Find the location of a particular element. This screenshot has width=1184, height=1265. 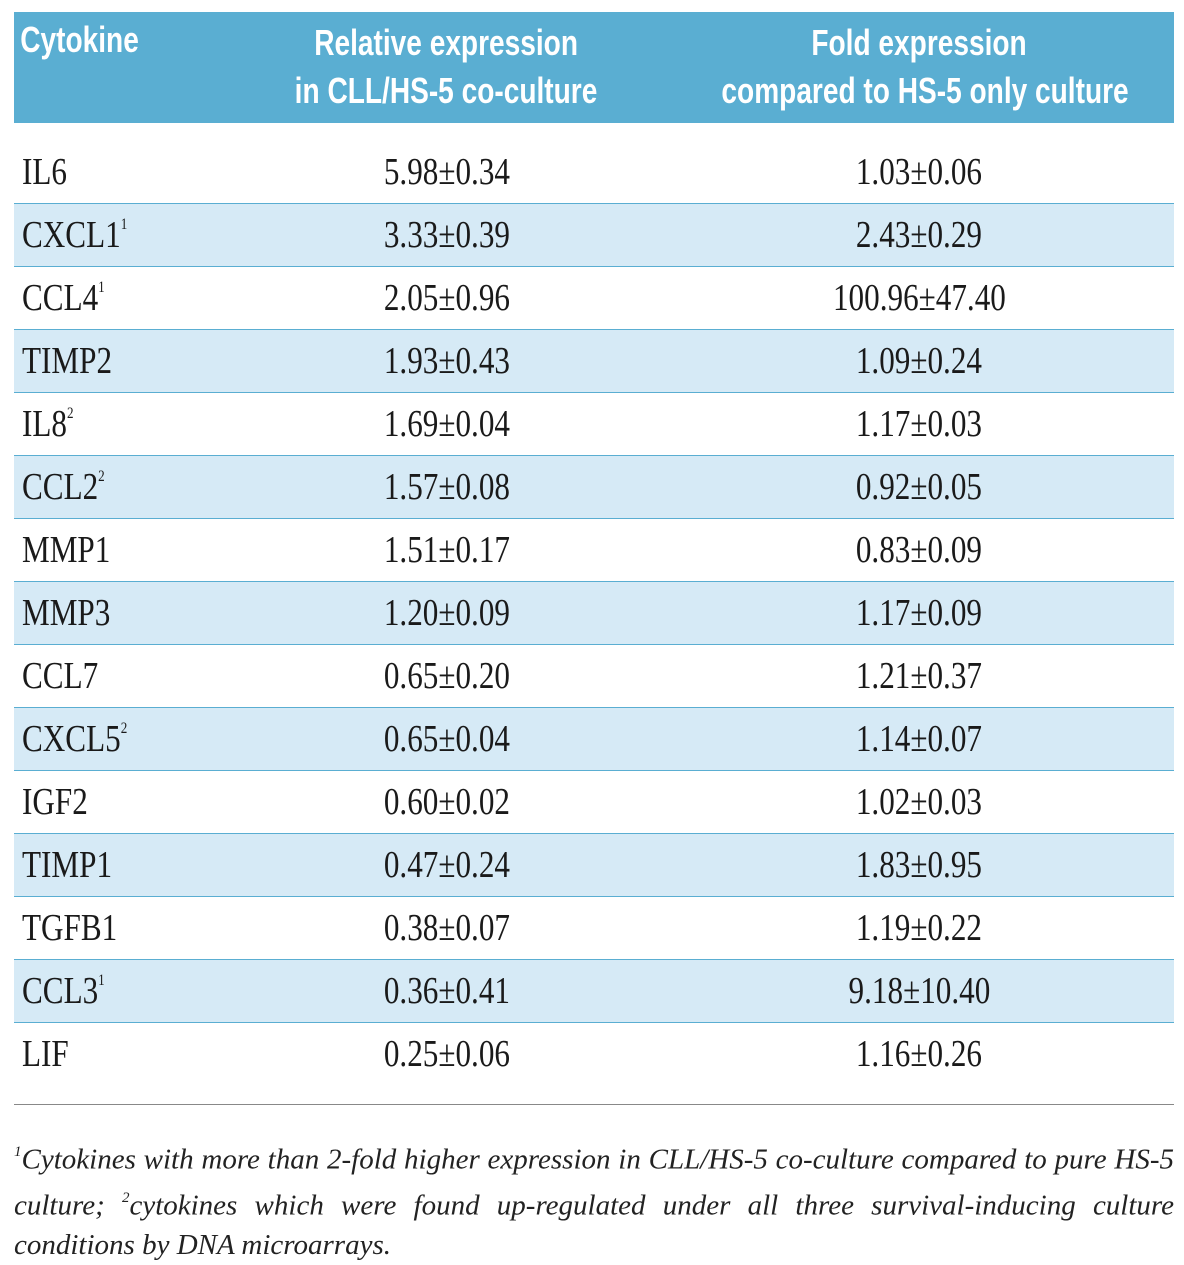

relative-expression-cell: 0.65±0.20 is located at coordinates (446, 676).